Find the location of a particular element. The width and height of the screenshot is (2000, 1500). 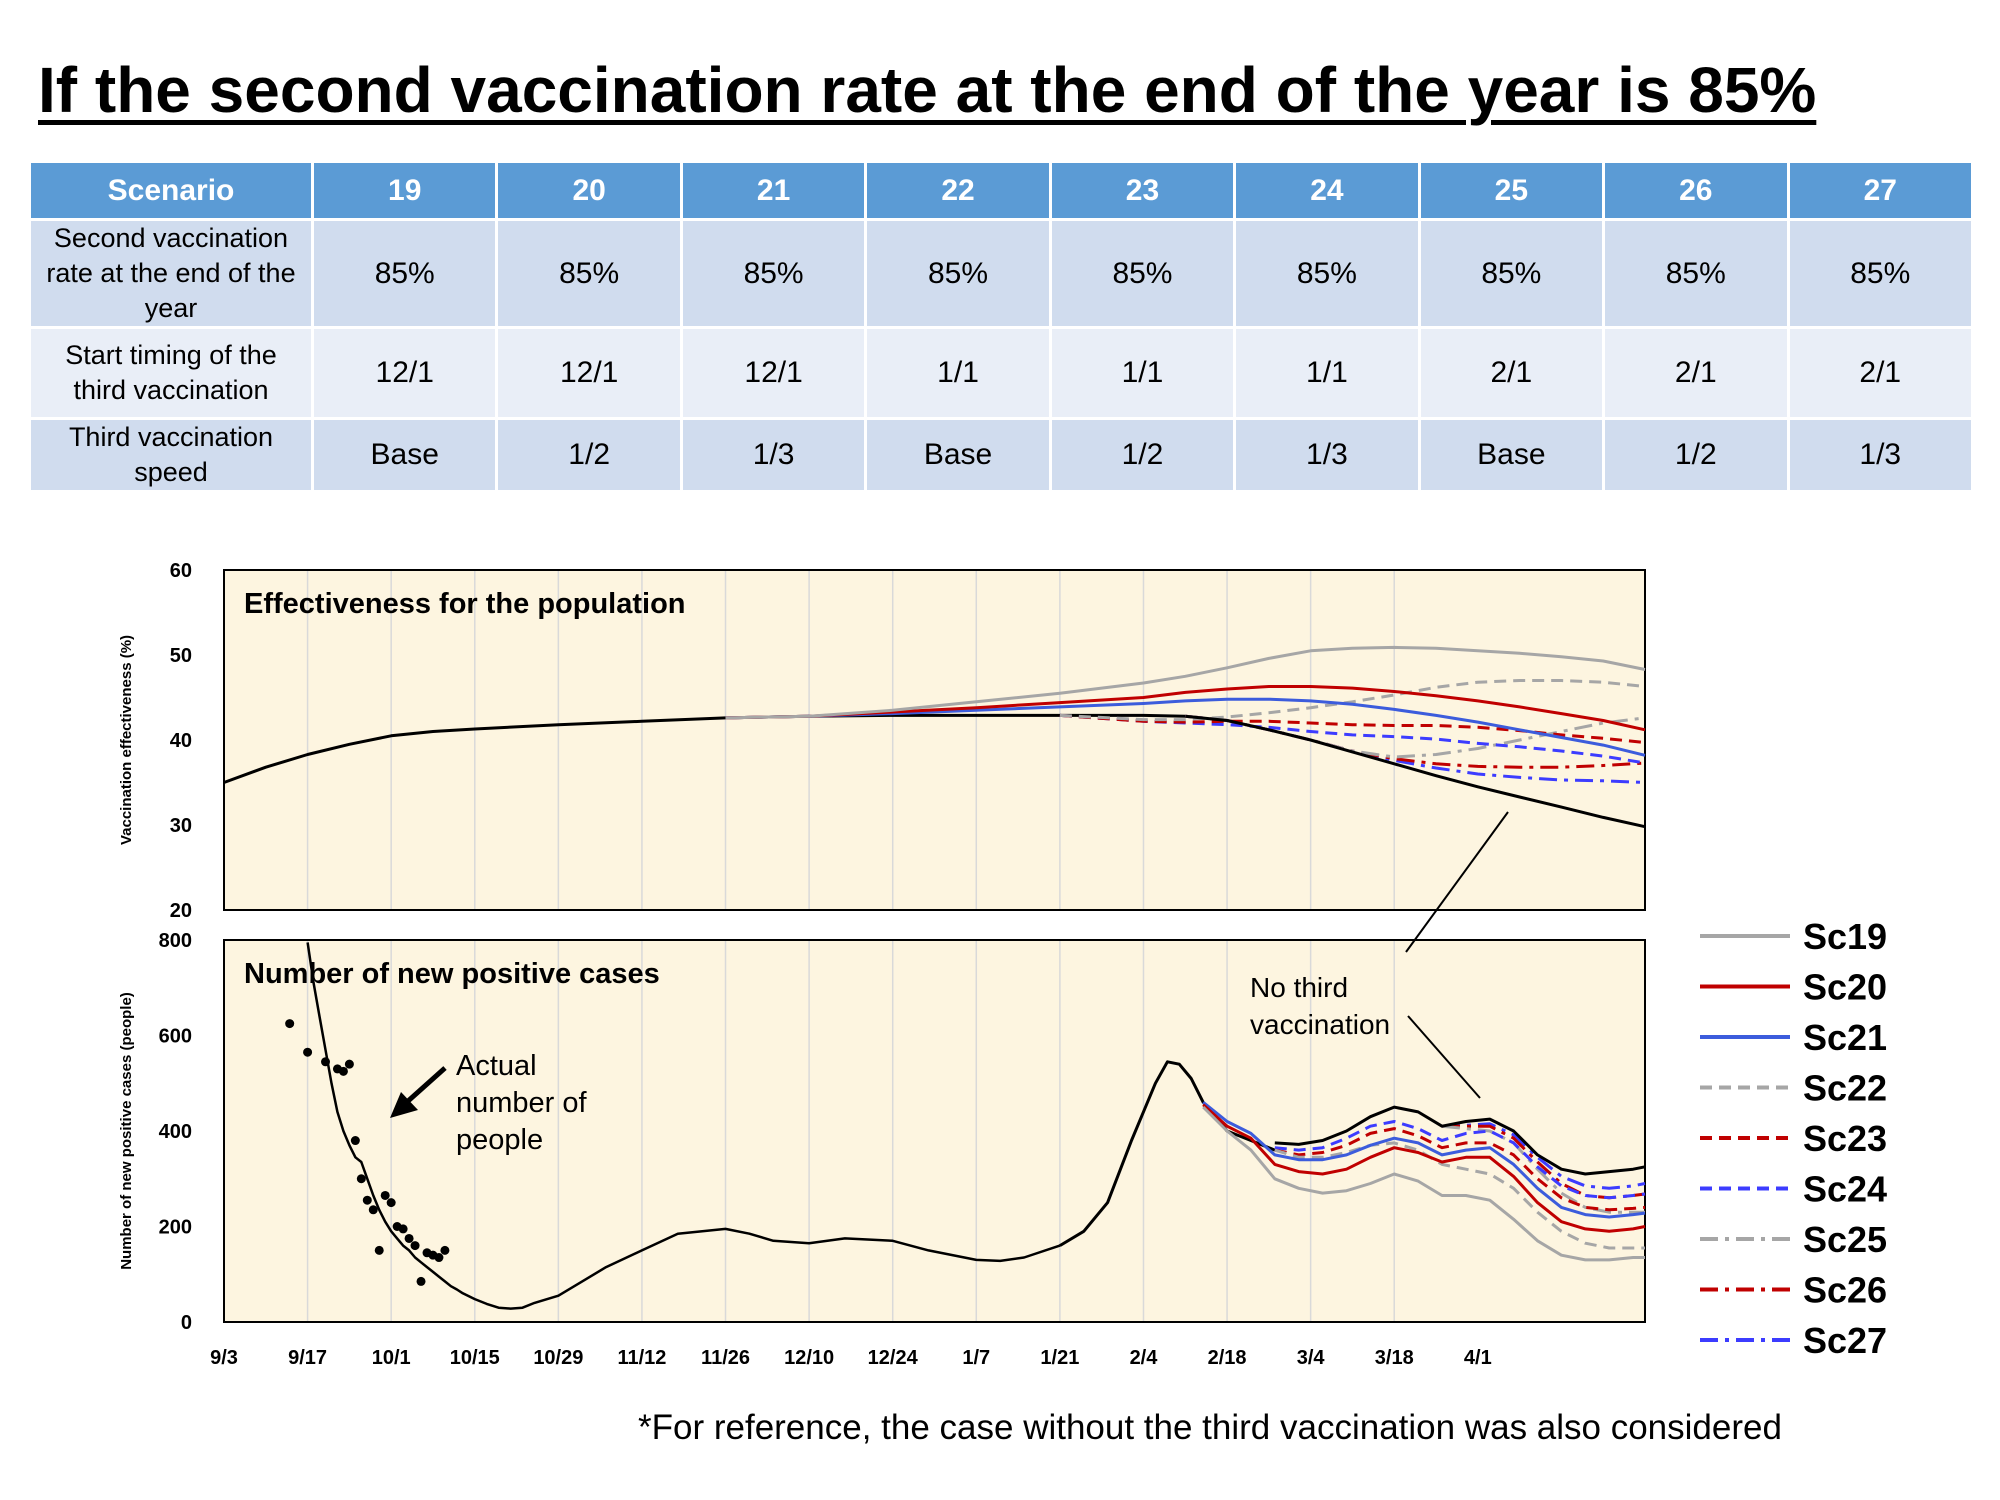

x-tick-label: 4/1 is located at coordinates (1478, 1358).